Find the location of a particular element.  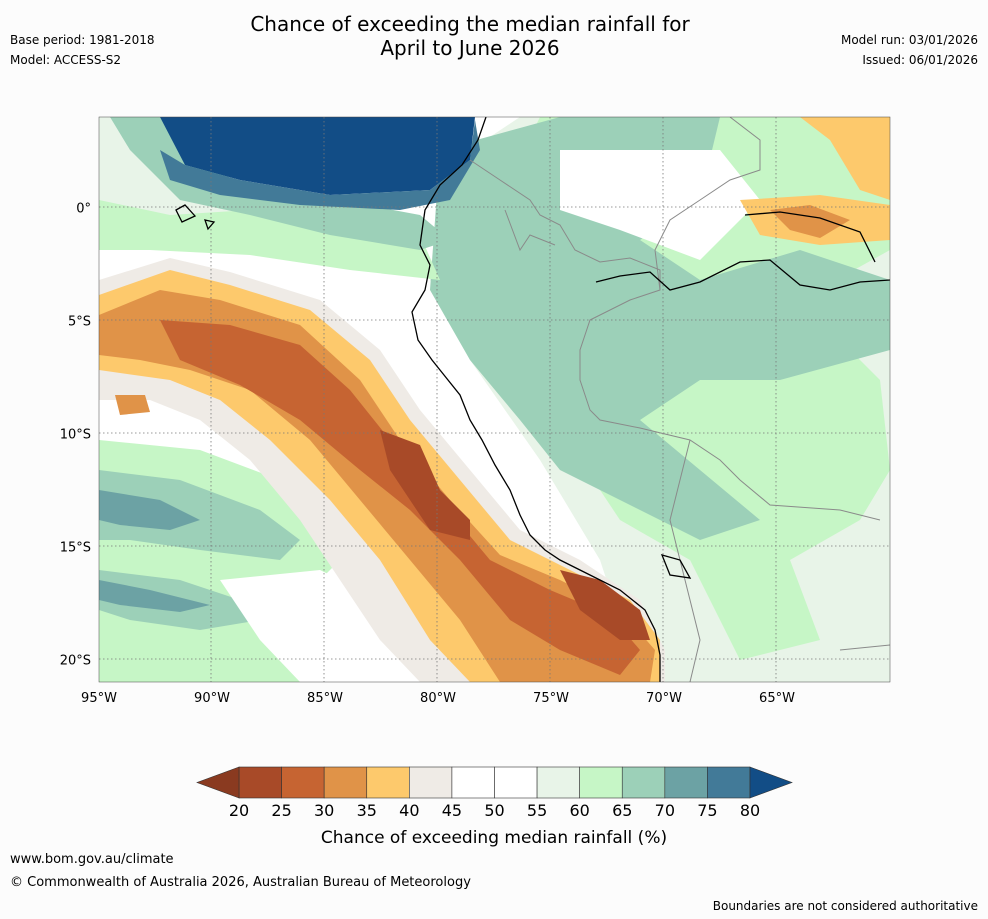

colorbar-tick-label: 30 is located at coordinates (324, 810).